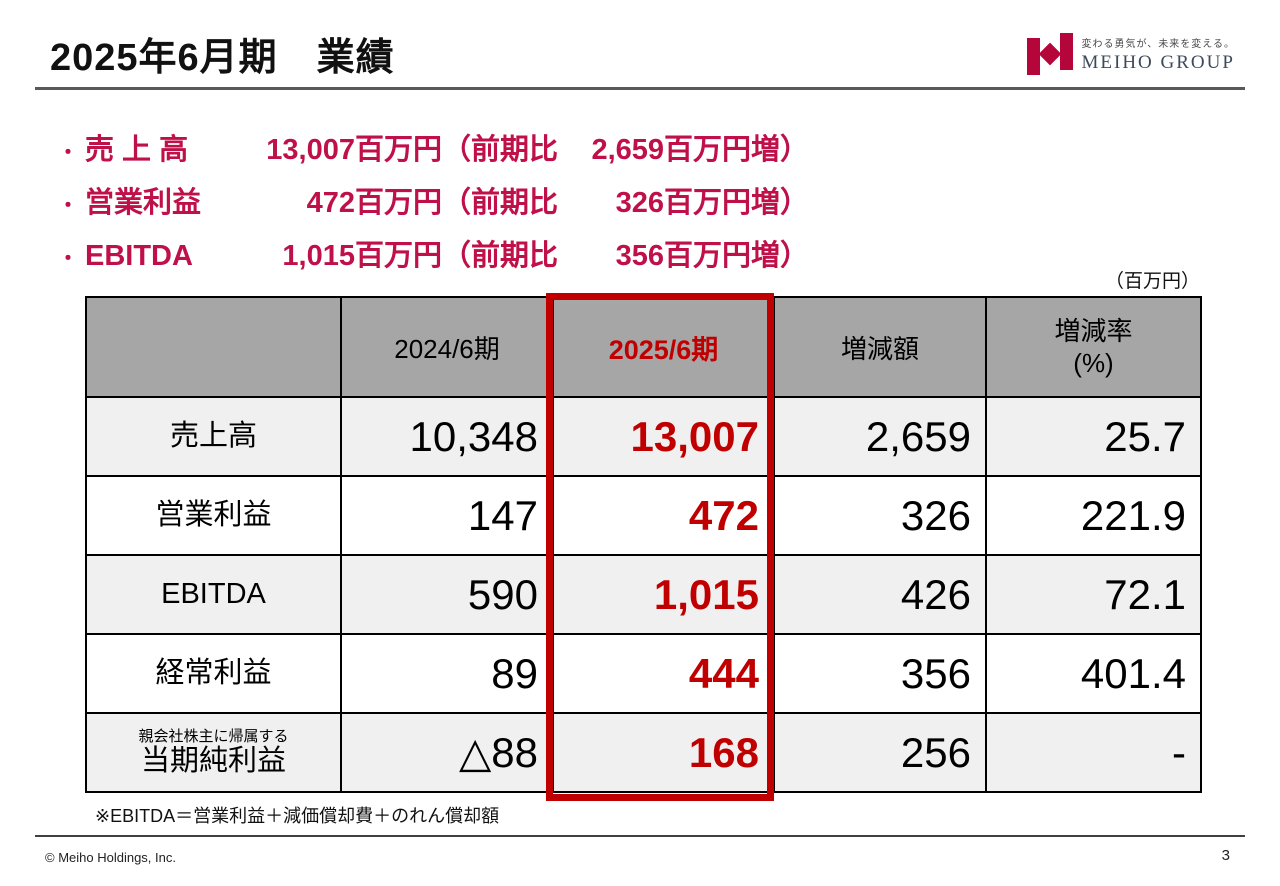  Describe the element at coordinates (880, 436) in the screenshot. I see `cell-diff: 2,659` at that location.